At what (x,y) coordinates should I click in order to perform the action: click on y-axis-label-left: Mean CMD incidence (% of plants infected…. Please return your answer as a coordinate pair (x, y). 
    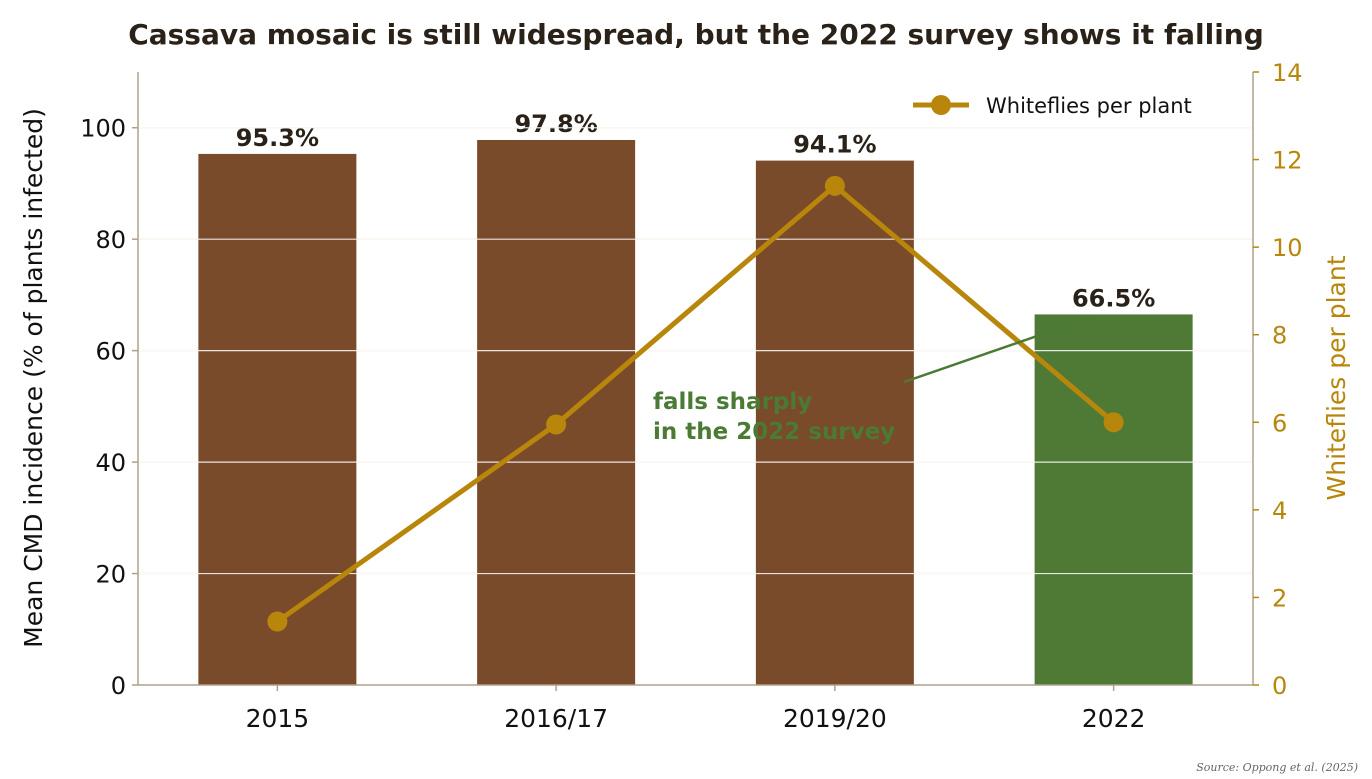
    Looking at the image, I should click on (33, 378).